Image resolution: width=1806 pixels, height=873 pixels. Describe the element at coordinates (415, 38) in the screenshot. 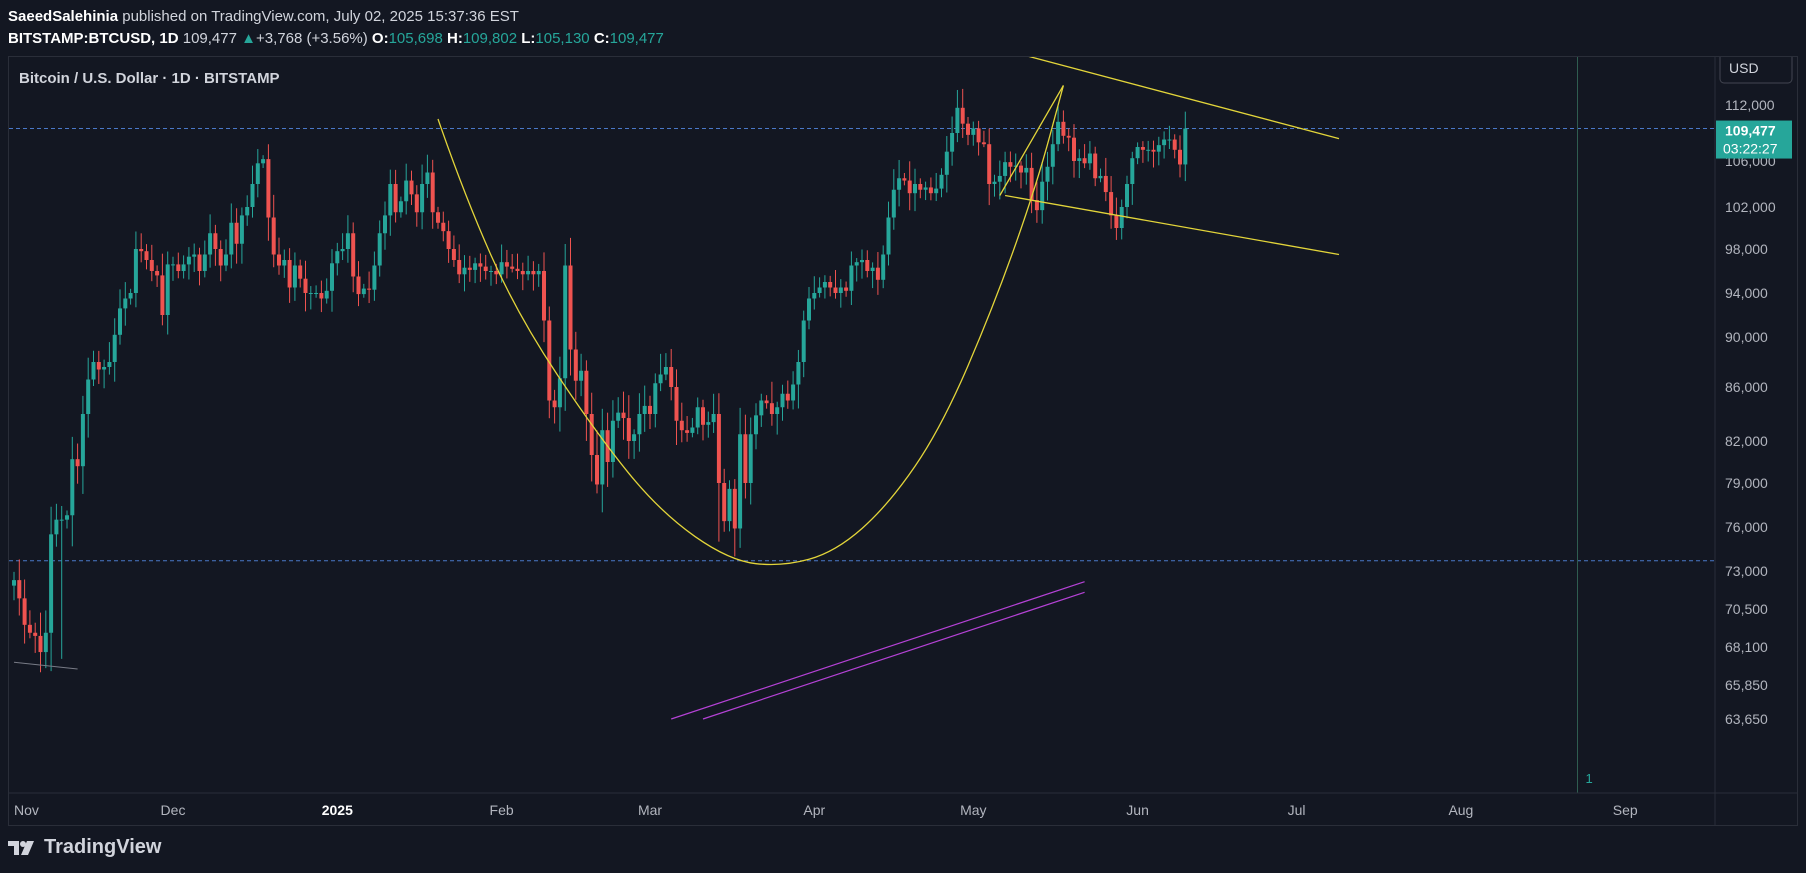

I see `open-value: 105,698` at that location.